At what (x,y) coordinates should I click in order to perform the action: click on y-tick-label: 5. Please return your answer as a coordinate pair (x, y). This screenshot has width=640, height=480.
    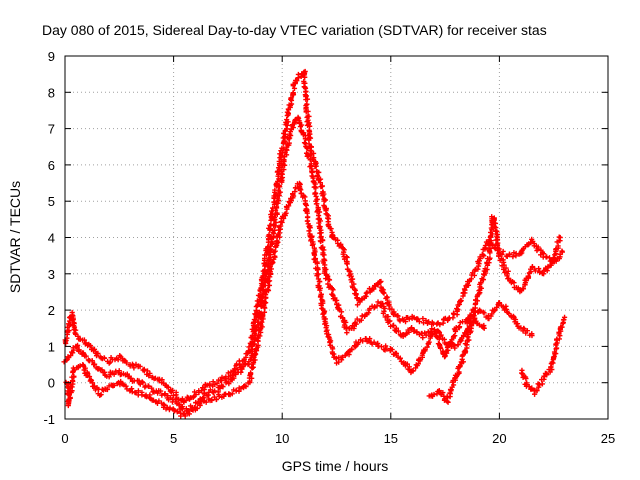
    Looking at the image, I should click on (51, 201).